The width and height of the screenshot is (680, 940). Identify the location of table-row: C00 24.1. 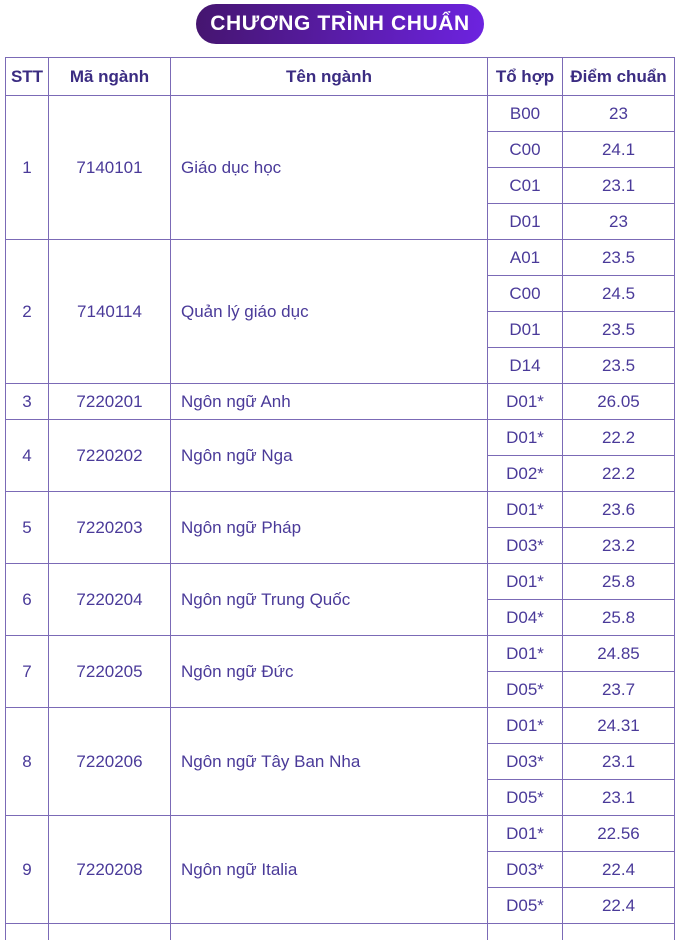
(340, 149).